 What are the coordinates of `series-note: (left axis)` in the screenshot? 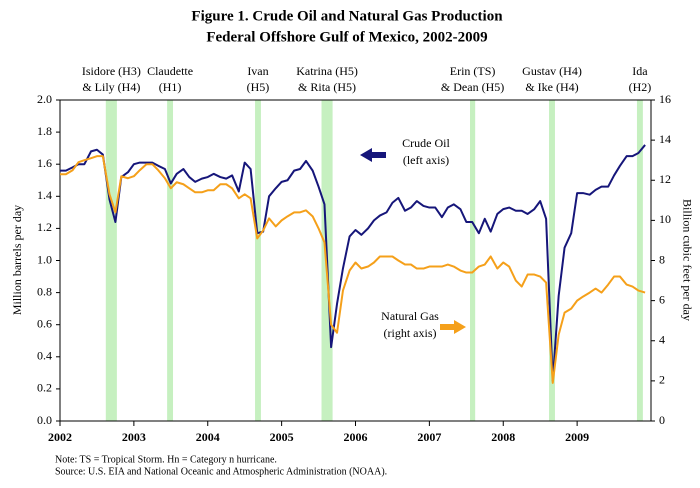 It's located at (426, 160).